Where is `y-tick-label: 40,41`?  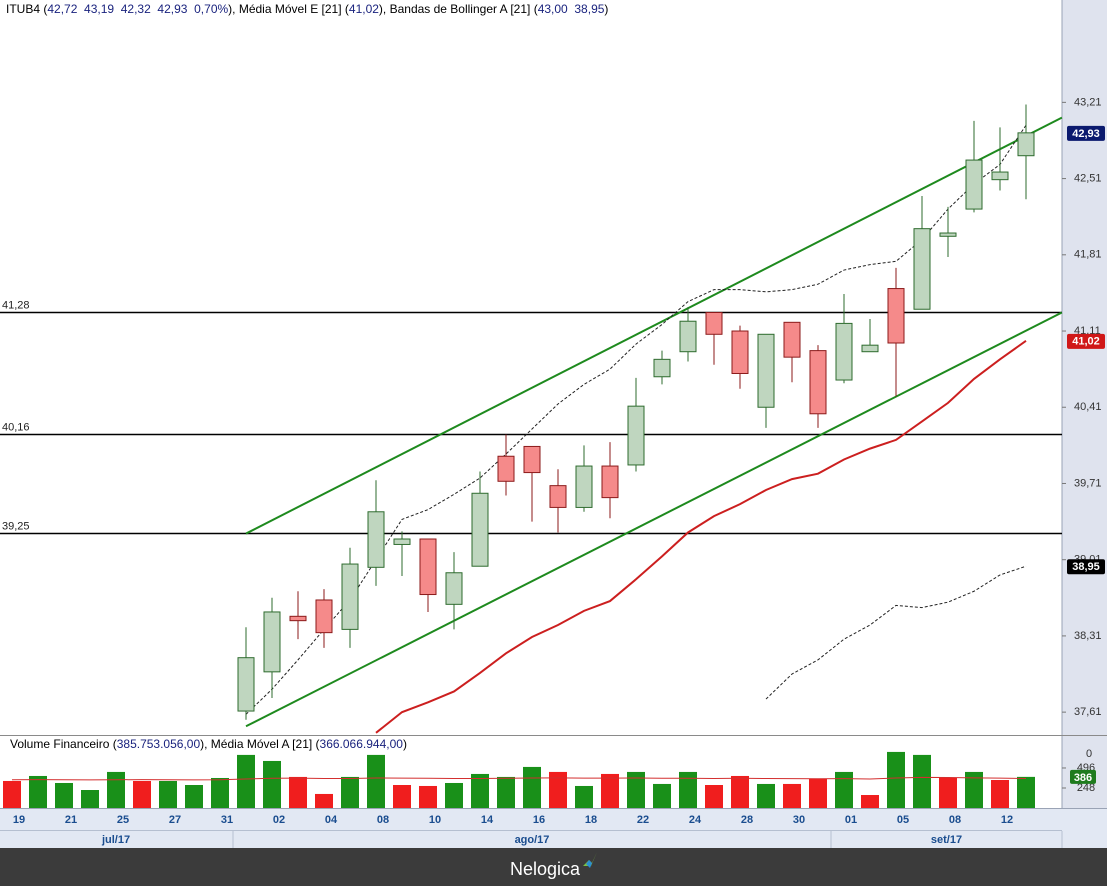
y-tick-label: 40,41 is located at coordinates (1088, 407).